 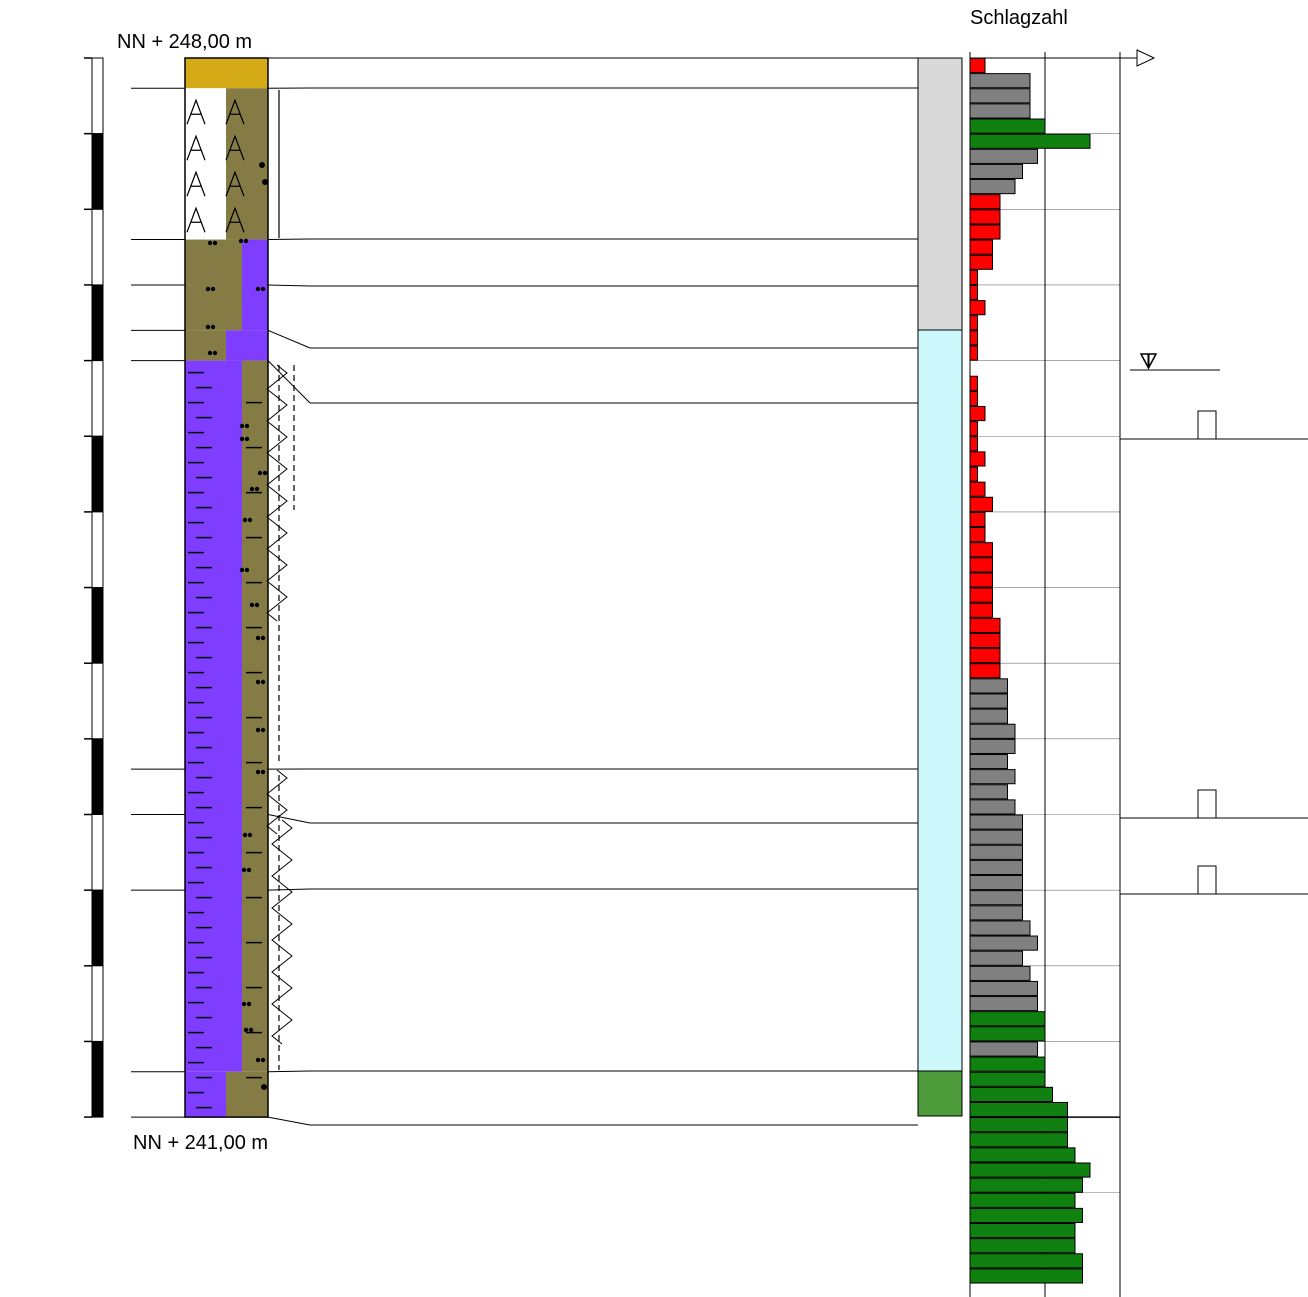 I want to click on bottom-elevation-label: NN + 241,00 m, so click(x=200, y=1143).